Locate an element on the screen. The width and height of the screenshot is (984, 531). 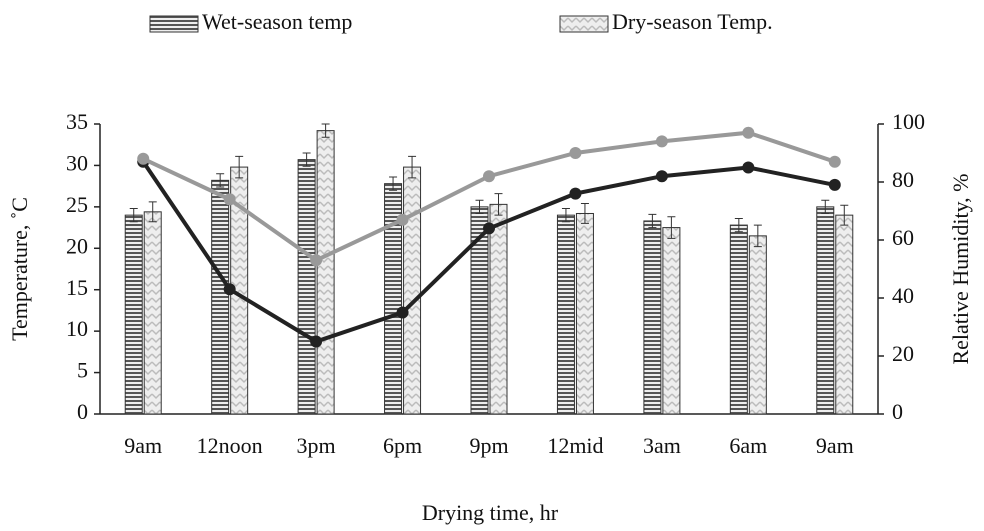
y-axis-title: Temperature, ˚C is located at coordinates (19, 269).